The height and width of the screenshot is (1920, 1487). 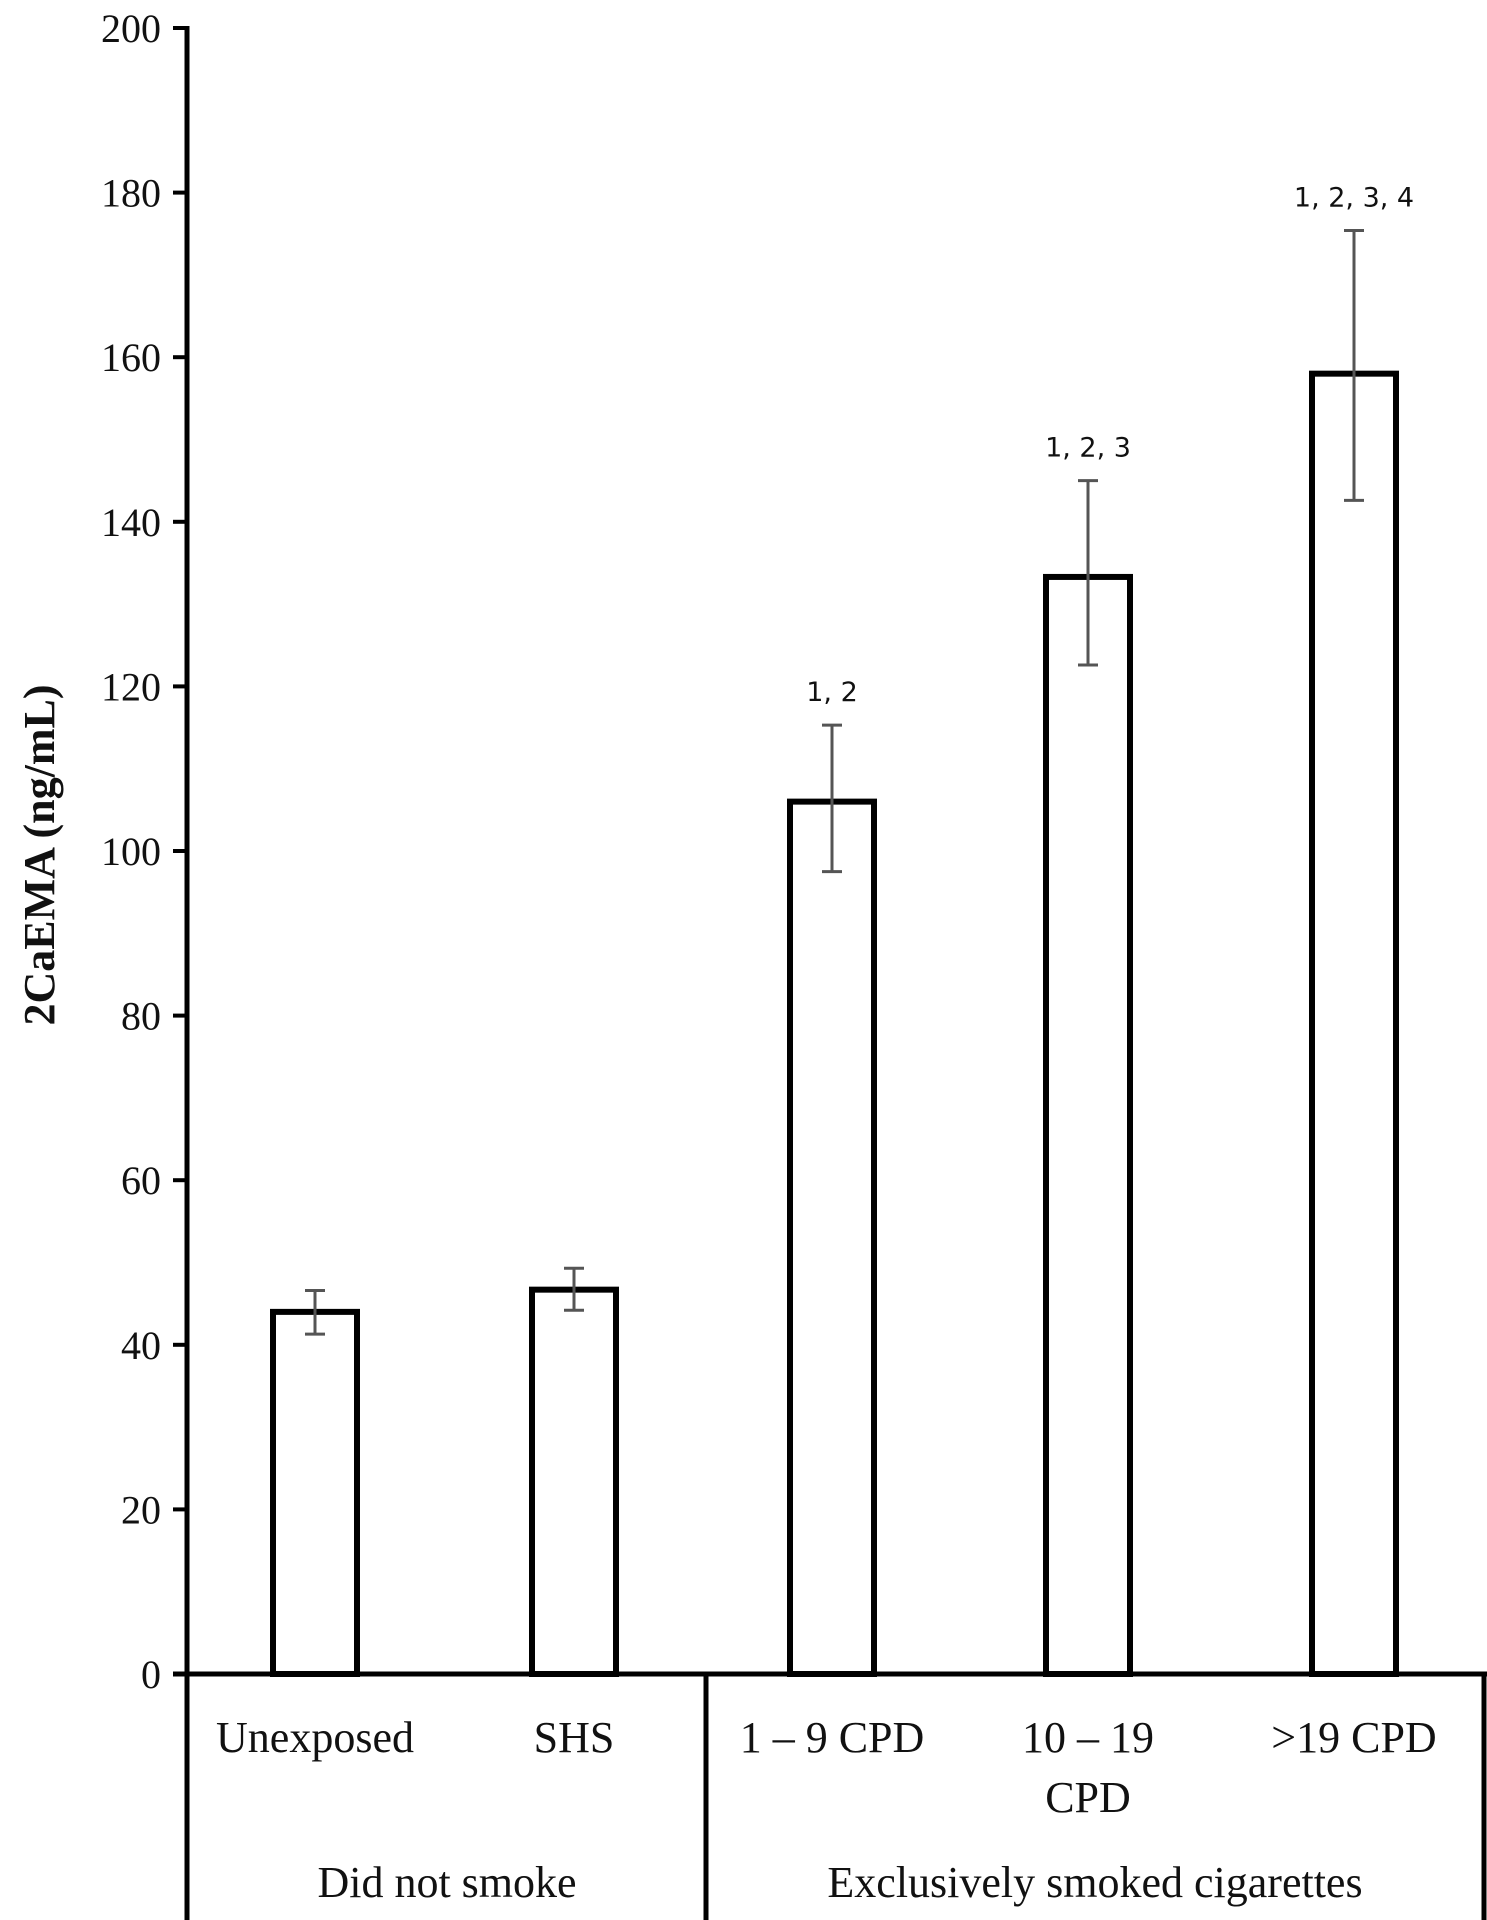 What do you see at coordinates (574, 1737) in the screenshot?
I see `x-tick-label: SHS` at bounding box center [574, 1737].